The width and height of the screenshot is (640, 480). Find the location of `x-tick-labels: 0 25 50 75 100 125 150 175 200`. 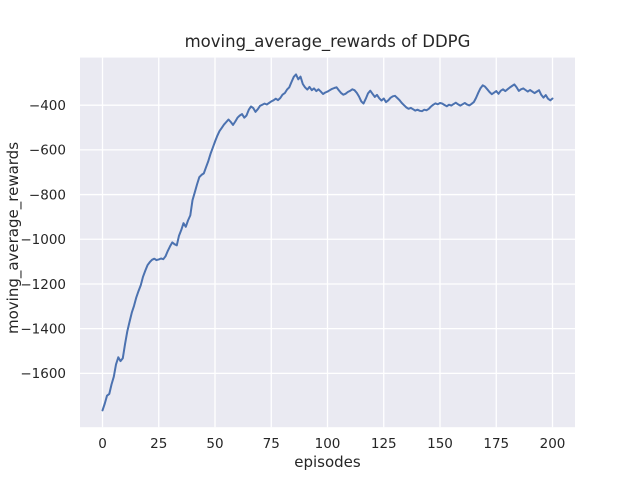

x-tick-labels: 0 25 50 75 100 125 150 175 200 is located at coordinates (331, 444).